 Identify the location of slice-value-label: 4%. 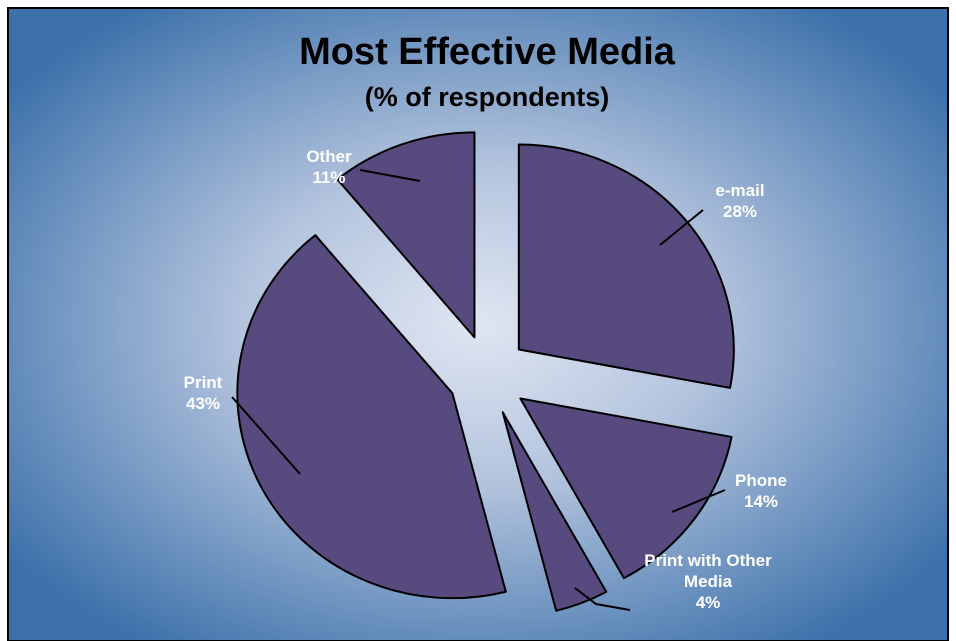
(708, 602).